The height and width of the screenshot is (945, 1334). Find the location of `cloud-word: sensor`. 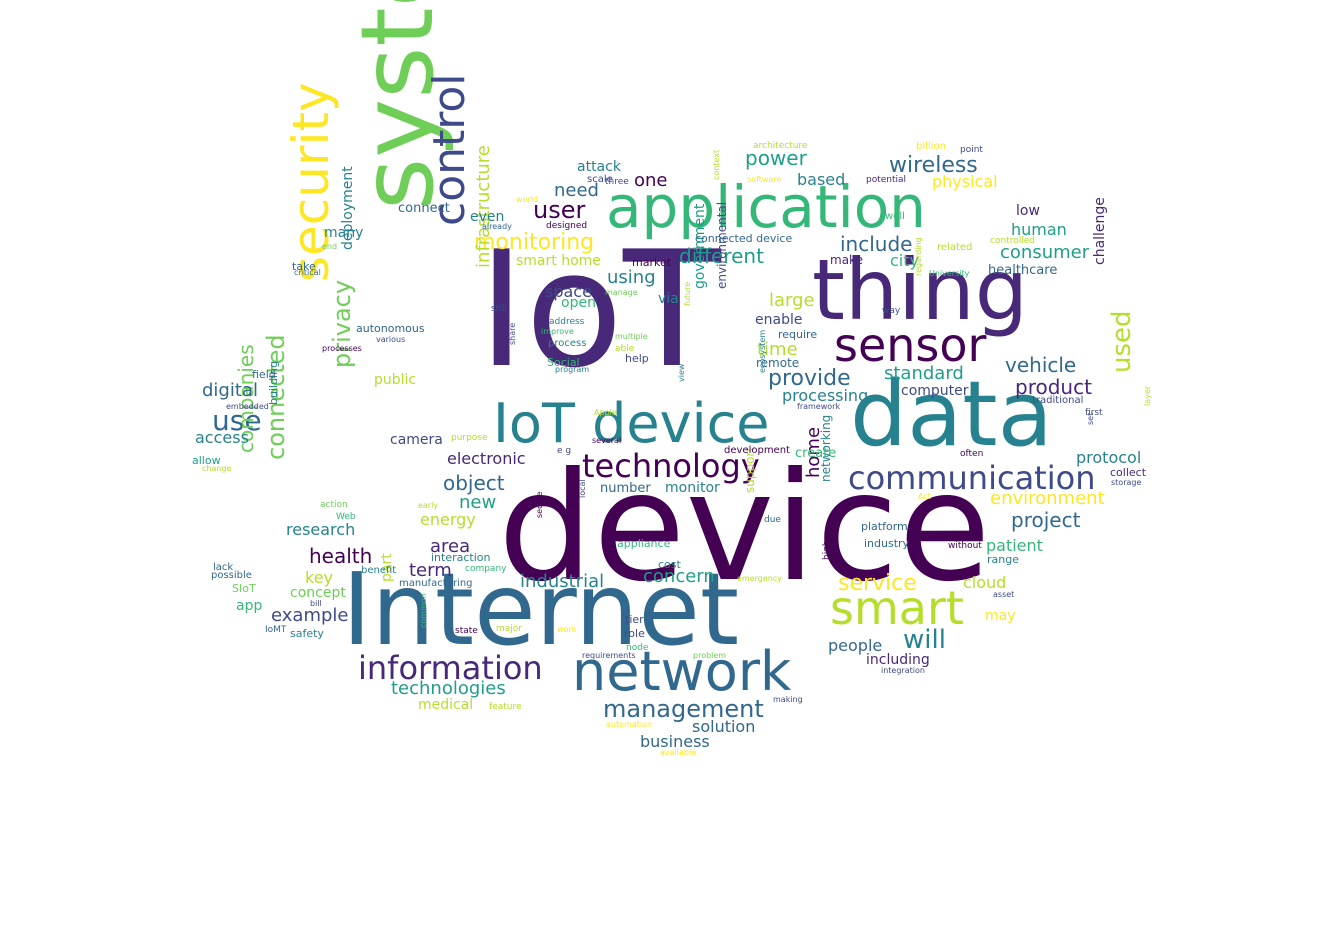

cloud-word: sensor is located at coordinates (910, 345).